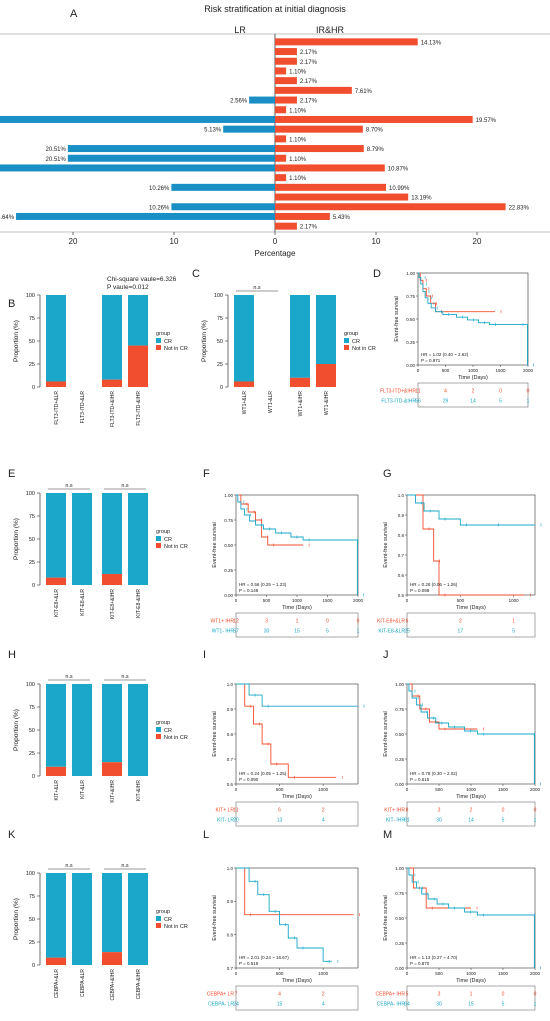  I want to click on risk-table-group-label: CEBPA- IHR, so click(391, 1005).